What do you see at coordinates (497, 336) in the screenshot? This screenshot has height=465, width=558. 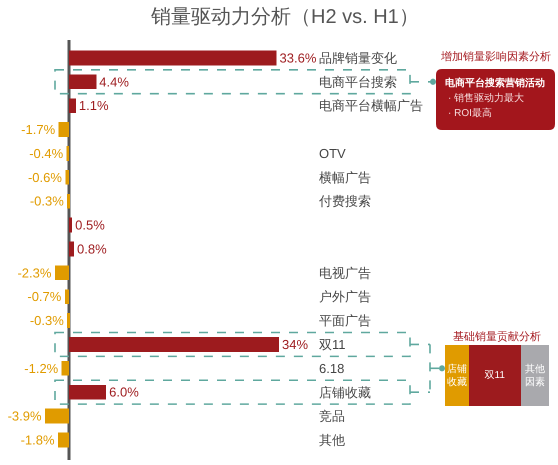 I see `chart-title: 基础销量贡献分析` at bounding box center [497, 336].